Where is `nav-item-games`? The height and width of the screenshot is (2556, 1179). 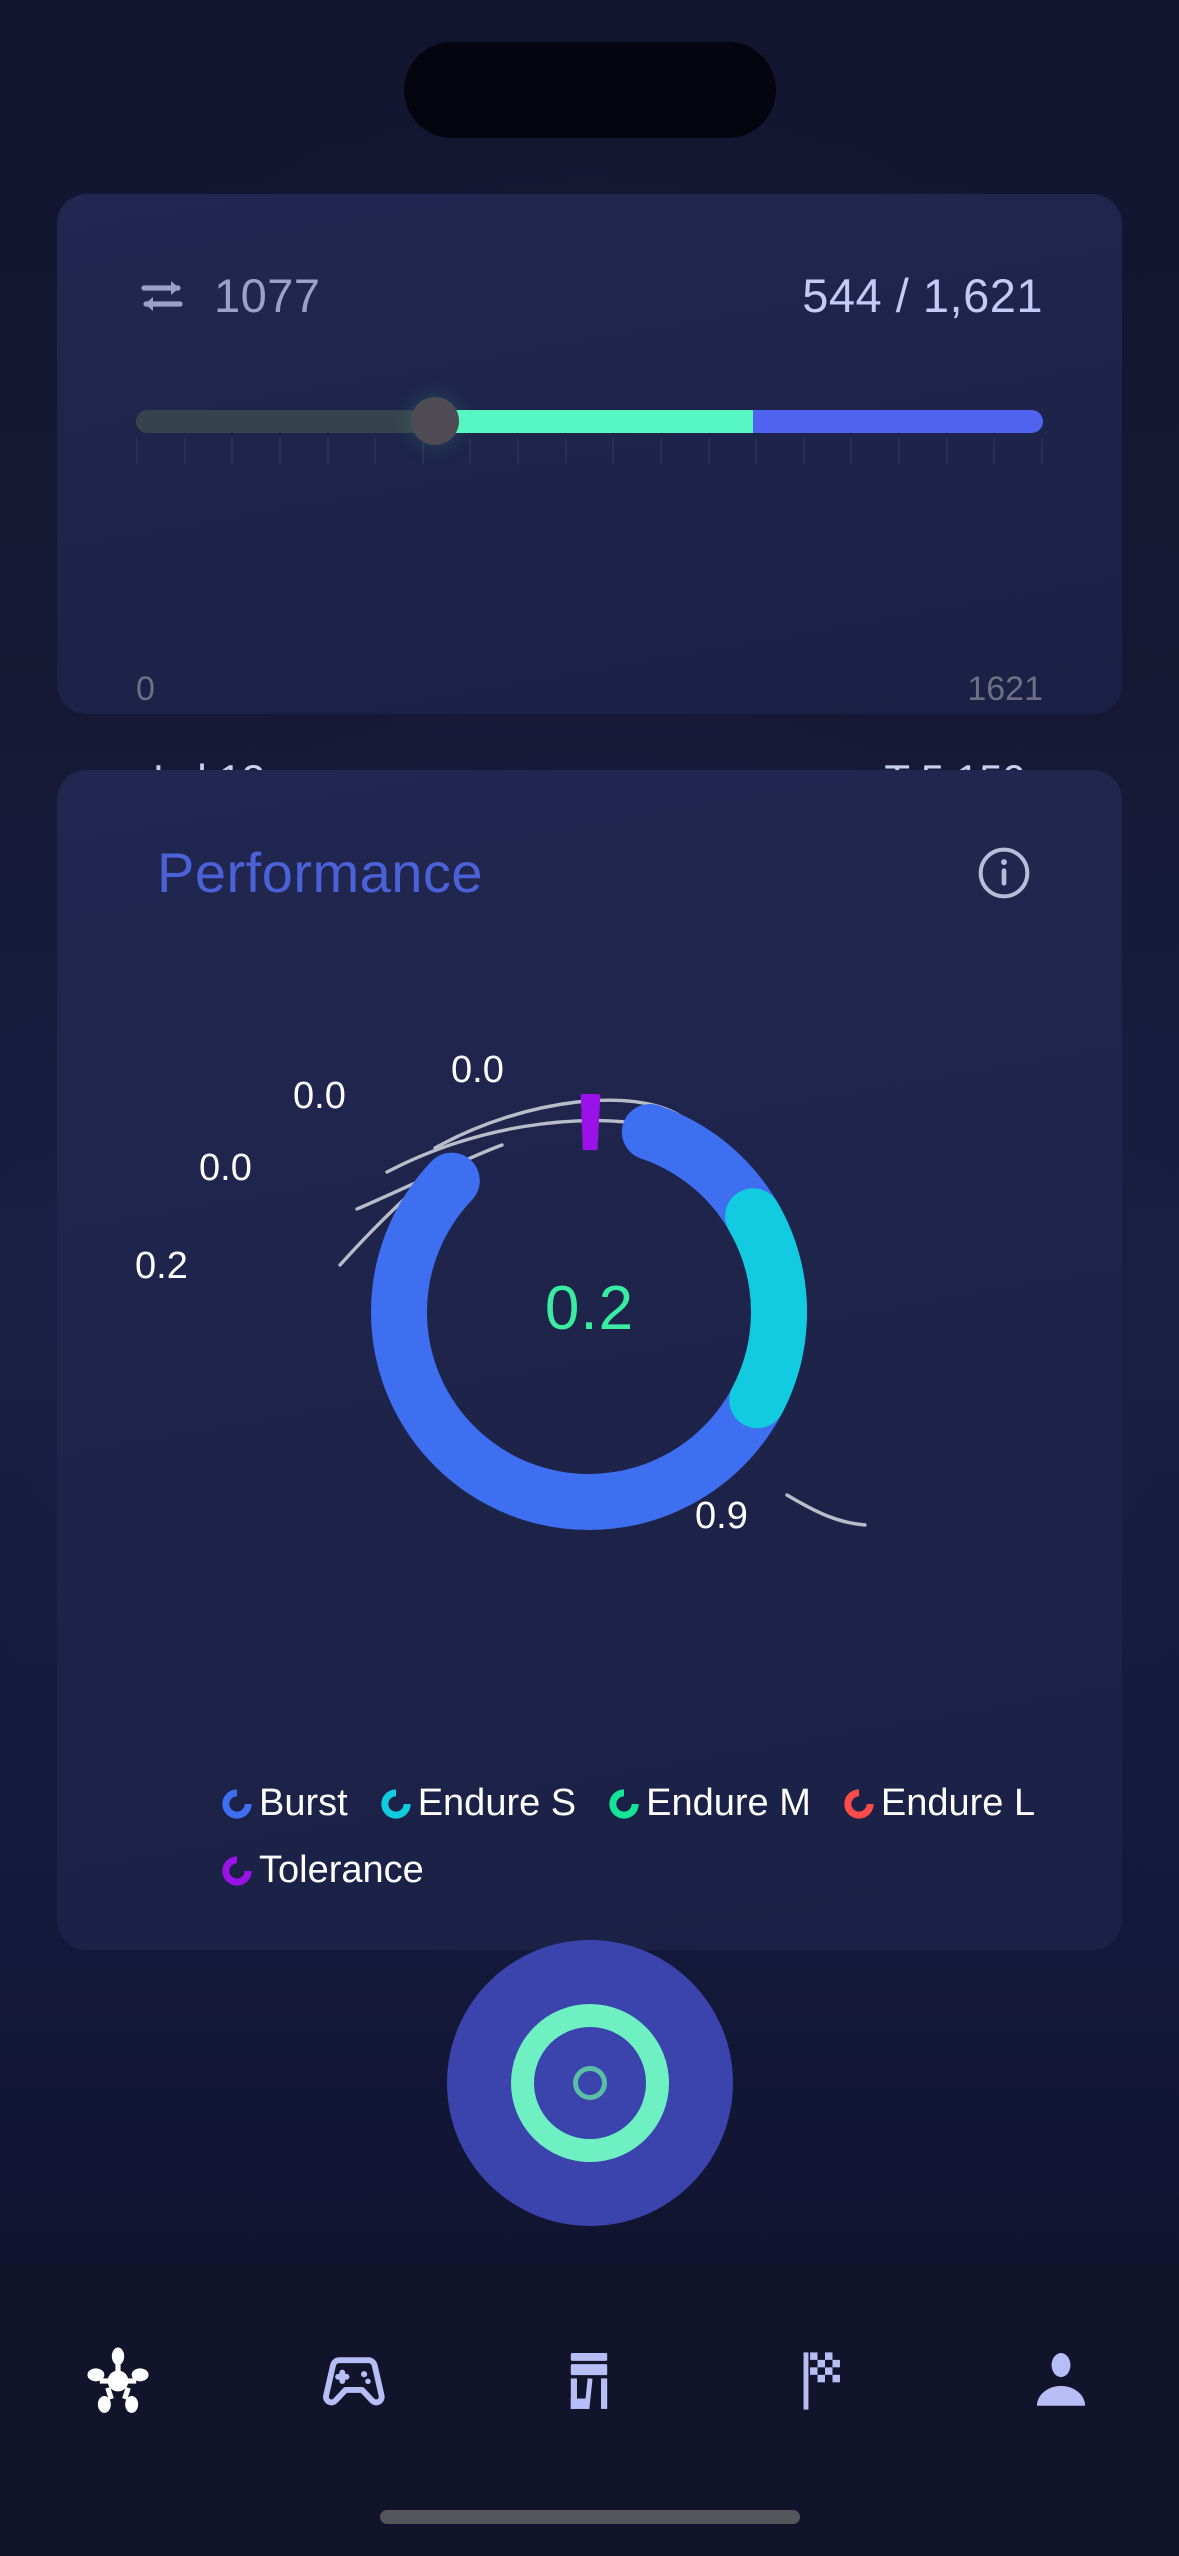
nav-item-games is located at coordinates (354, 2381).